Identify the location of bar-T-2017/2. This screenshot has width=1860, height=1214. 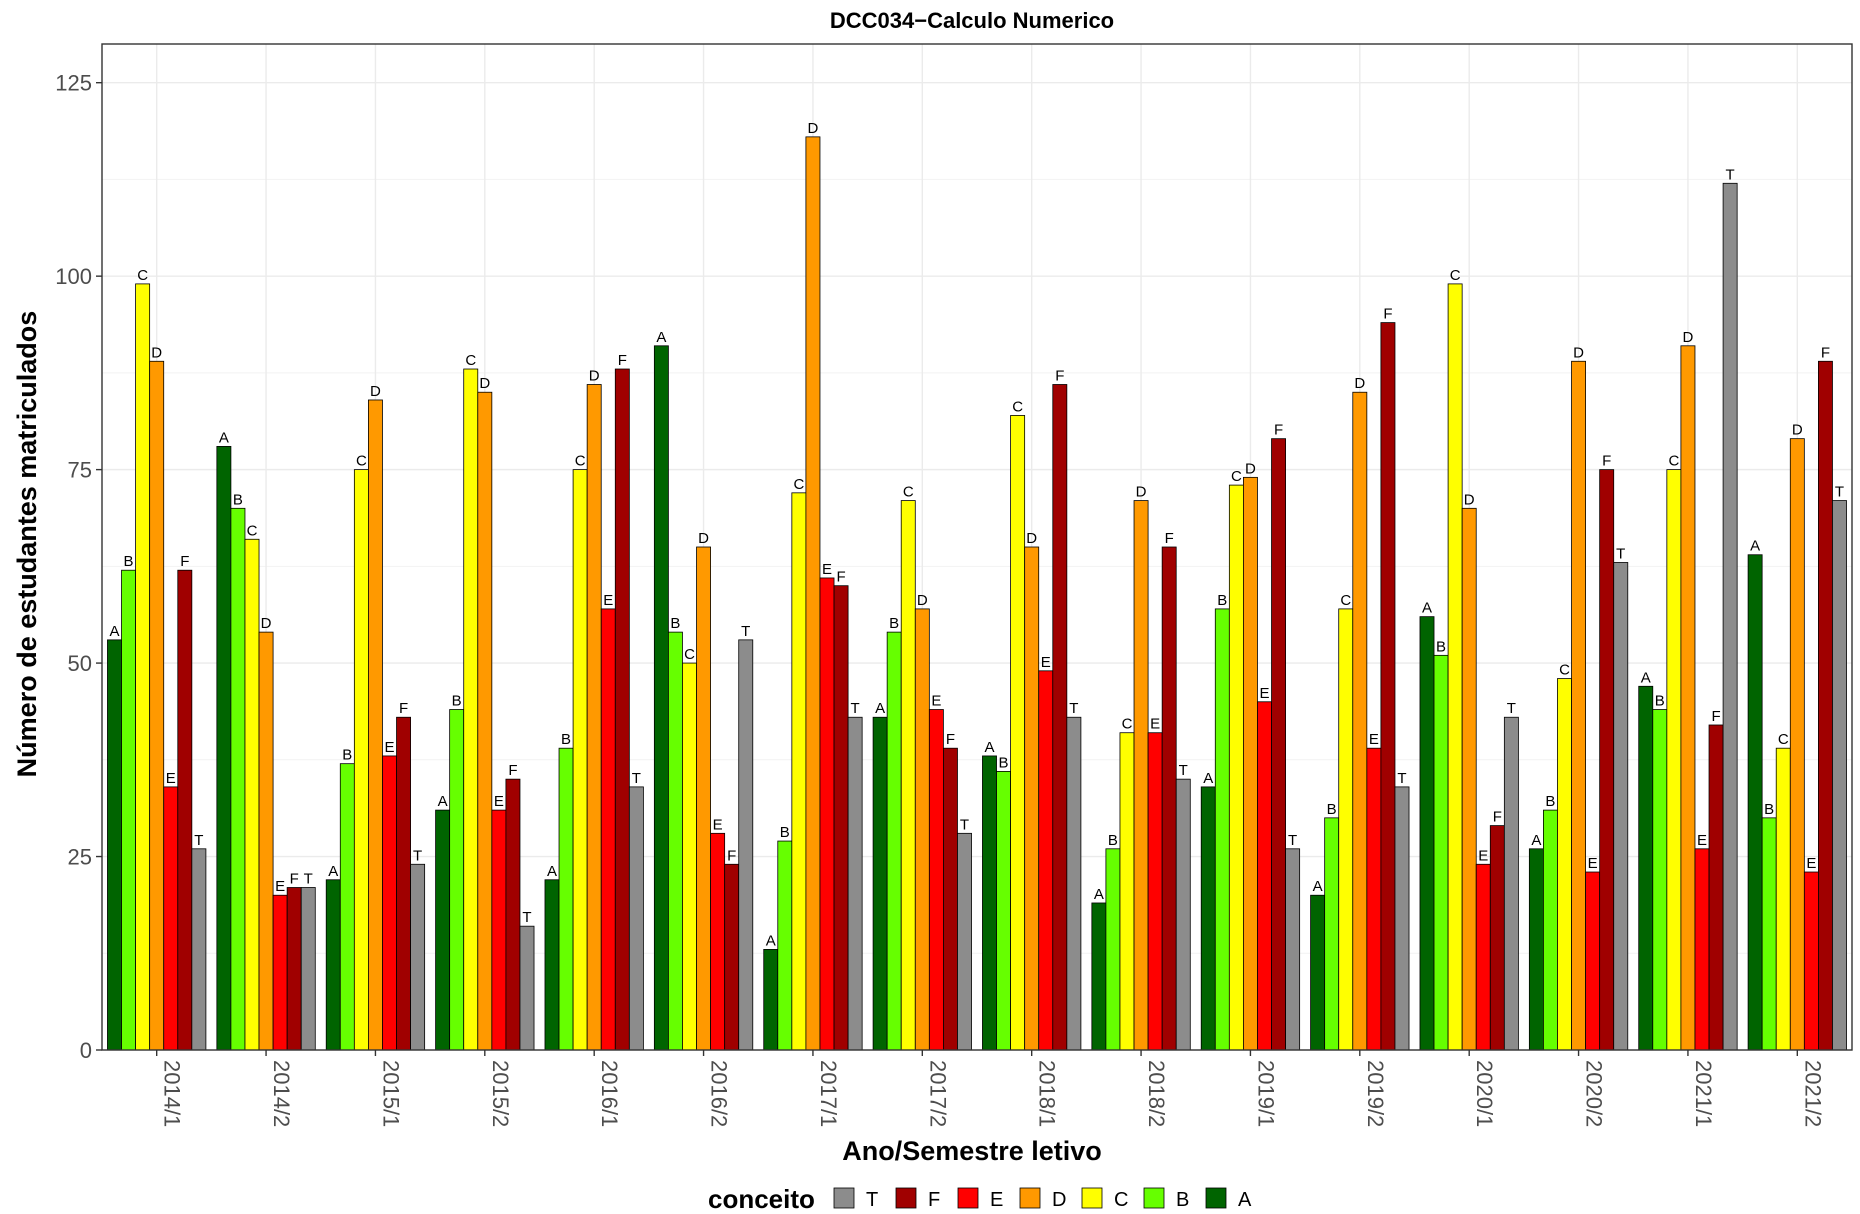
(964, 941).